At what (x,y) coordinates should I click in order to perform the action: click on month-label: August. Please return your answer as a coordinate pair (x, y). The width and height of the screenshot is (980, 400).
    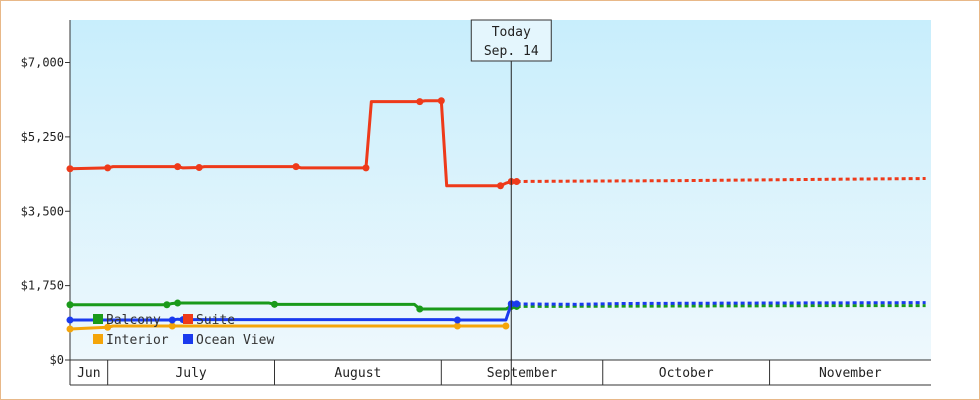
    Looking at the image, I should click on (357, 373).